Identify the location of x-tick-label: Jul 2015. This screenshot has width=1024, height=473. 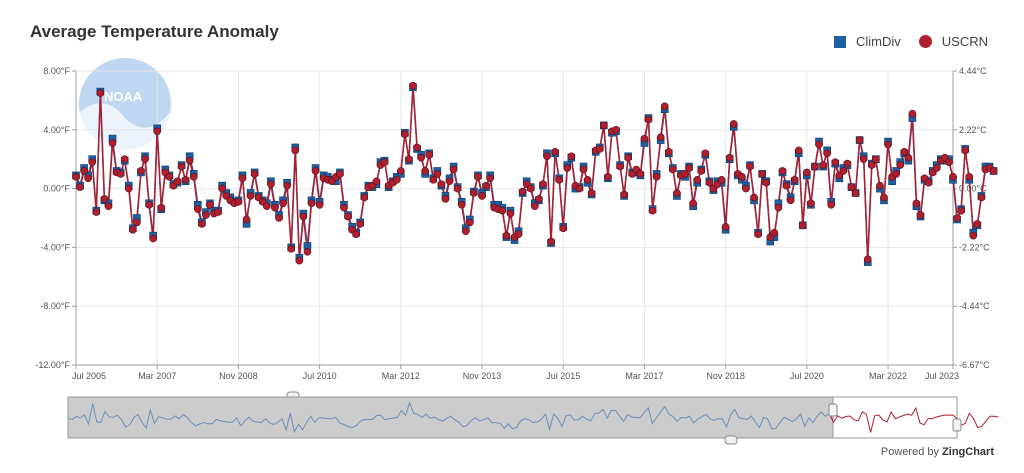
(563, 376).